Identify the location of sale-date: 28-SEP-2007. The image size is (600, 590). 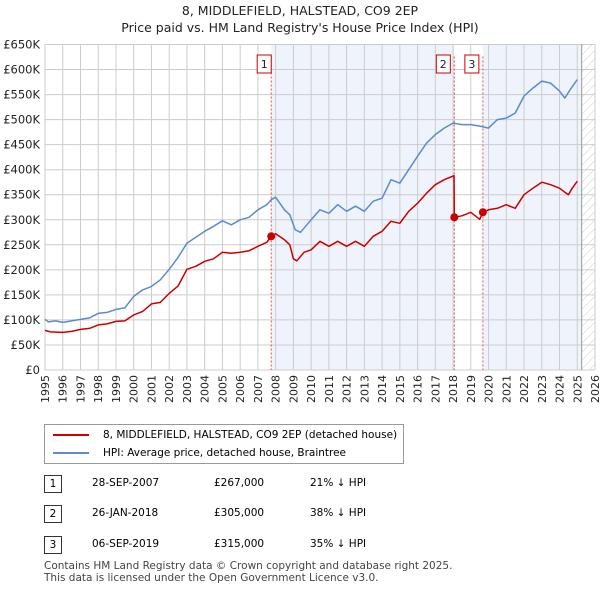
(126, 483).